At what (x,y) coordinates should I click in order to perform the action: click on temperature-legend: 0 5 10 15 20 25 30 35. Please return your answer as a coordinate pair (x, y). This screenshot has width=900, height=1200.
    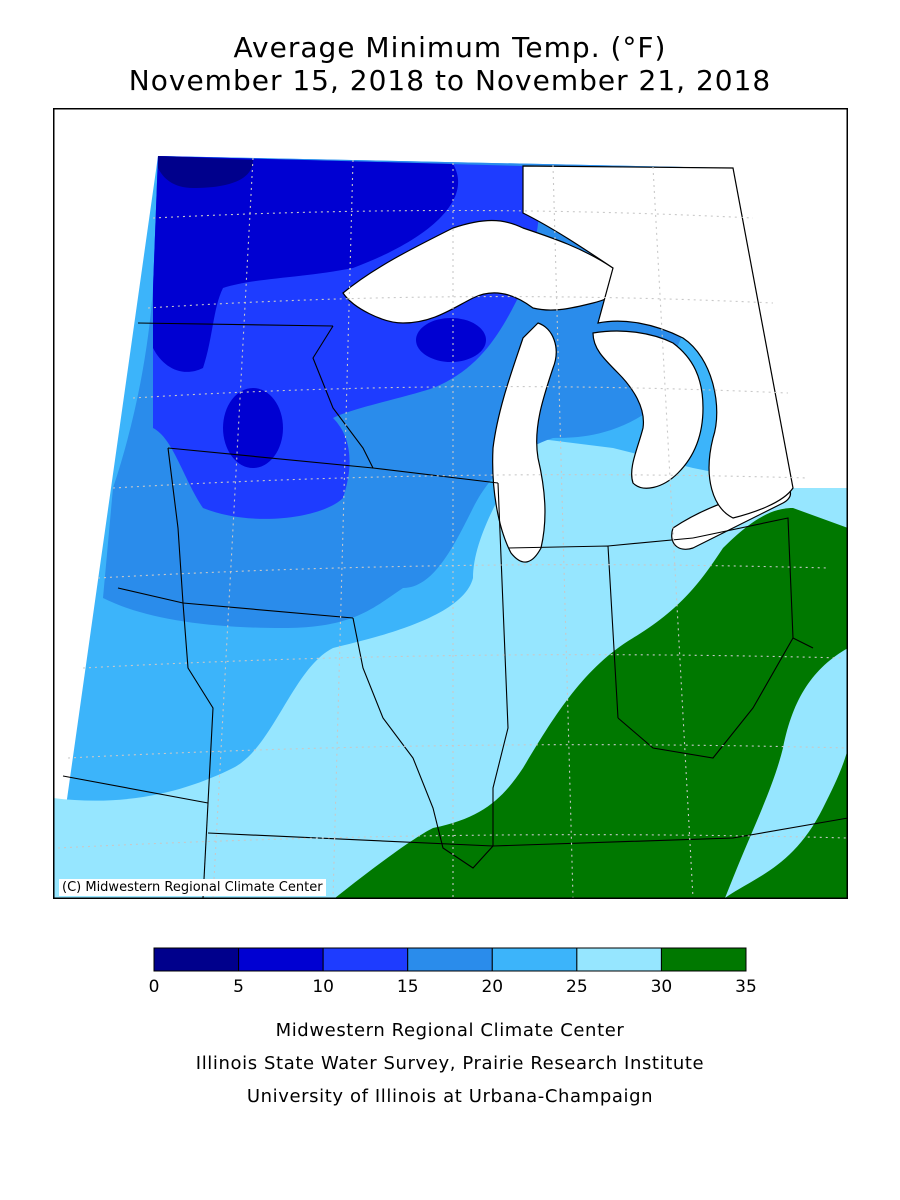
    Looking at the image, I should click on (453, 972).